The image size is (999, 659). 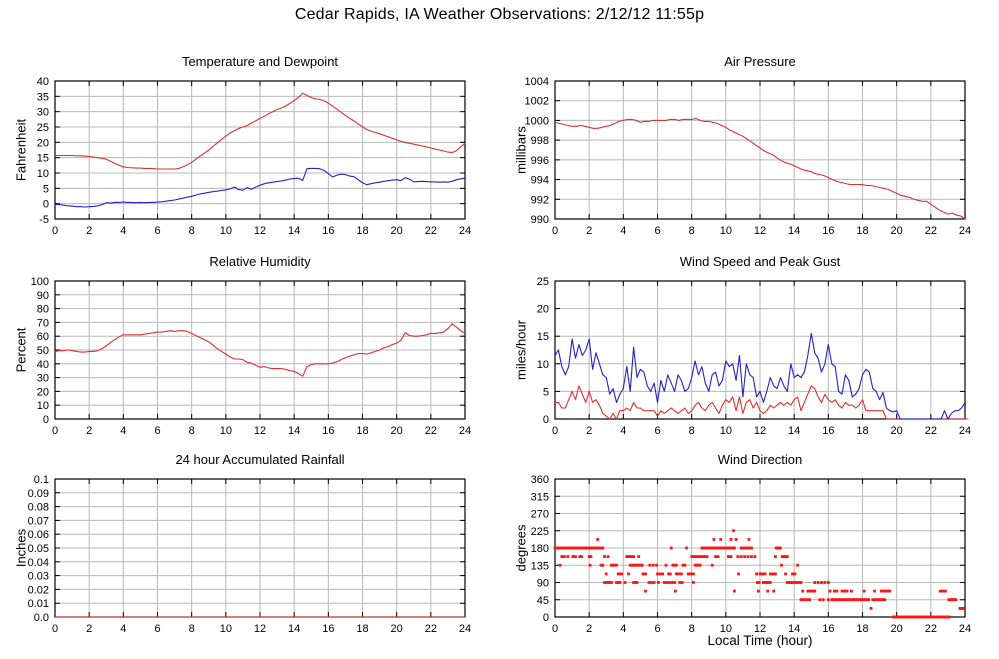 I want to click on y-tick-label: 0, so click(x=46, y=420).